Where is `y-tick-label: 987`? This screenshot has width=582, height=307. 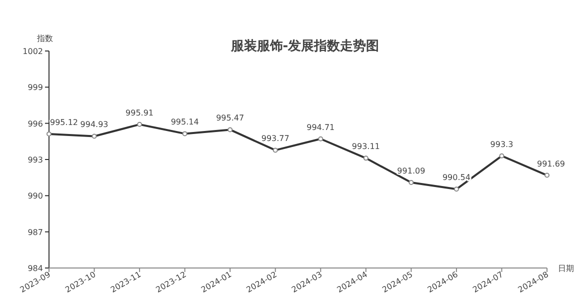 y-tick-label: 987 is located at coordinates (35, 232).